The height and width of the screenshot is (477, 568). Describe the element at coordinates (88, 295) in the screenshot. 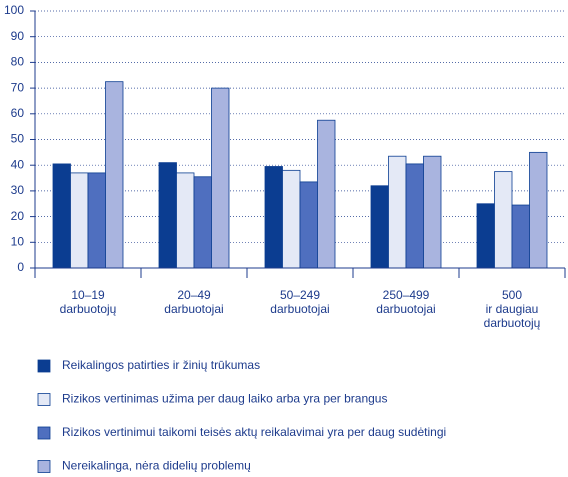

I see `x-tick-label: 10–19` at that location.